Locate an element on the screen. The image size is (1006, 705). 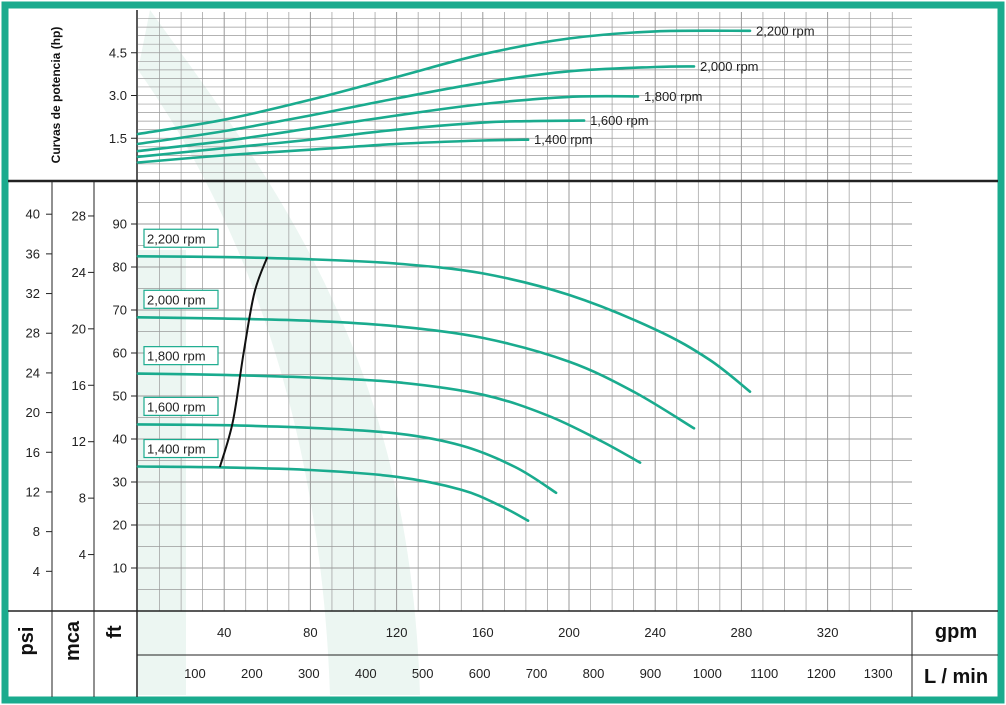
ft-axis-label: ft is located at coordinates (115, 632).